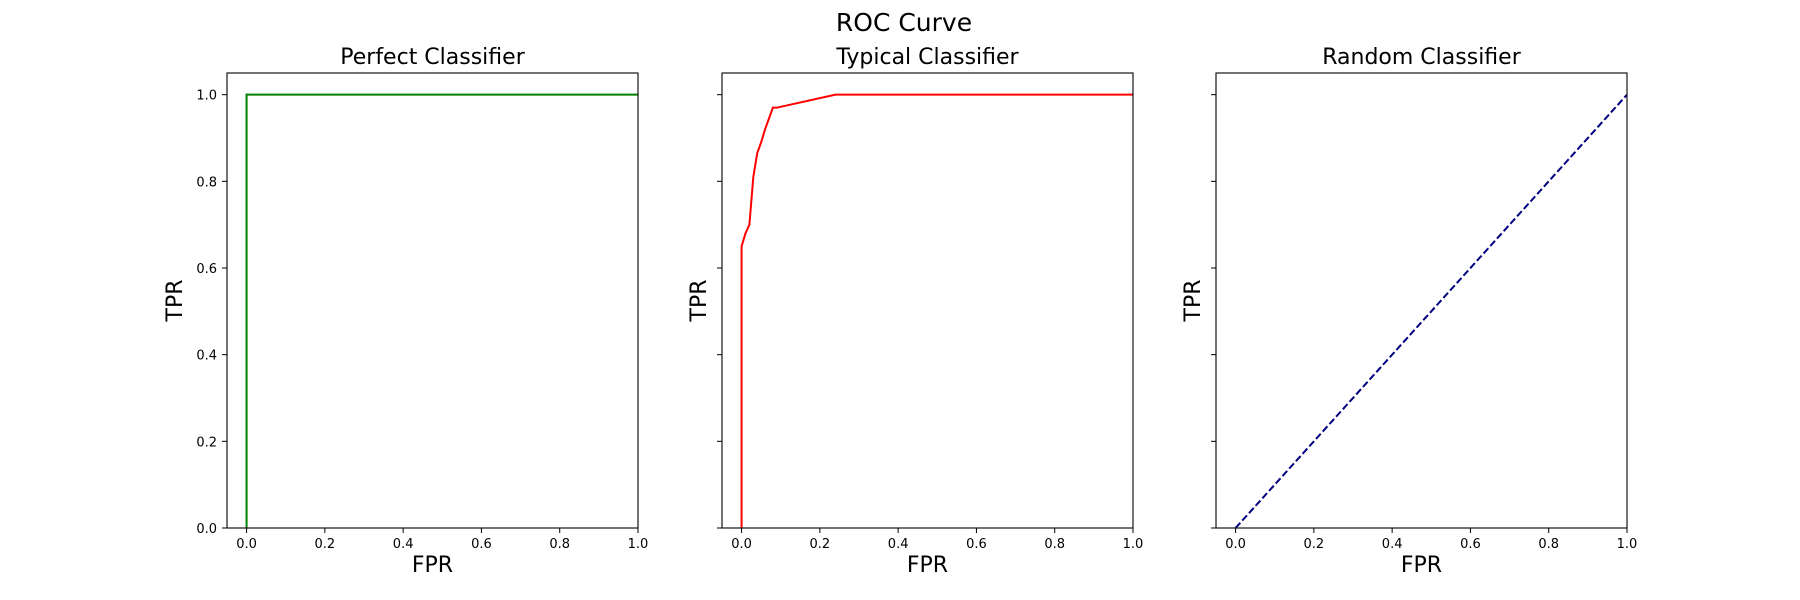 This screenshot has width=1800, height=600. Describe the element at coordinates (898, 544) in the screenshot. I see `typical-xtick-label: 0.4` at that location.